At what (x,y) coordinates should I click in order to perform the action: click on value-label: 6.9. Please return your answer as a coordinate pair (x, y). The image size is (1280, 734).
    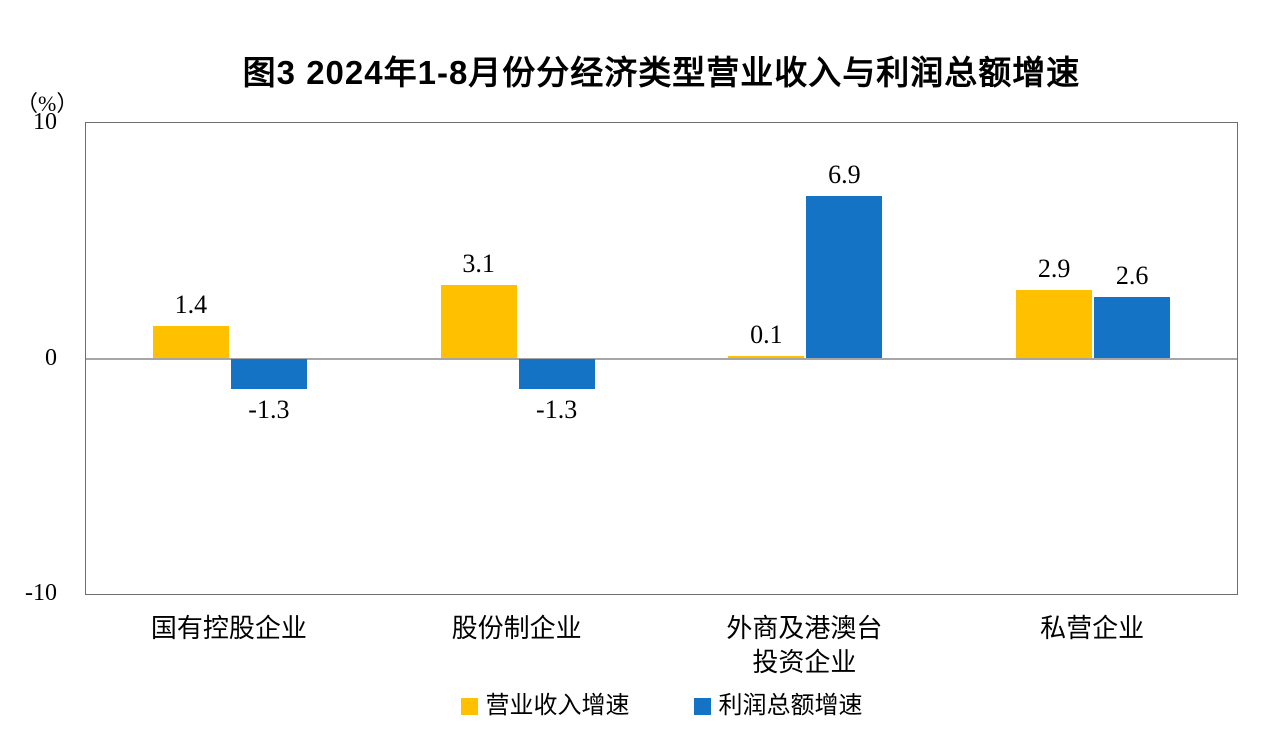
    Looking at the image, I should click on (844, 174).